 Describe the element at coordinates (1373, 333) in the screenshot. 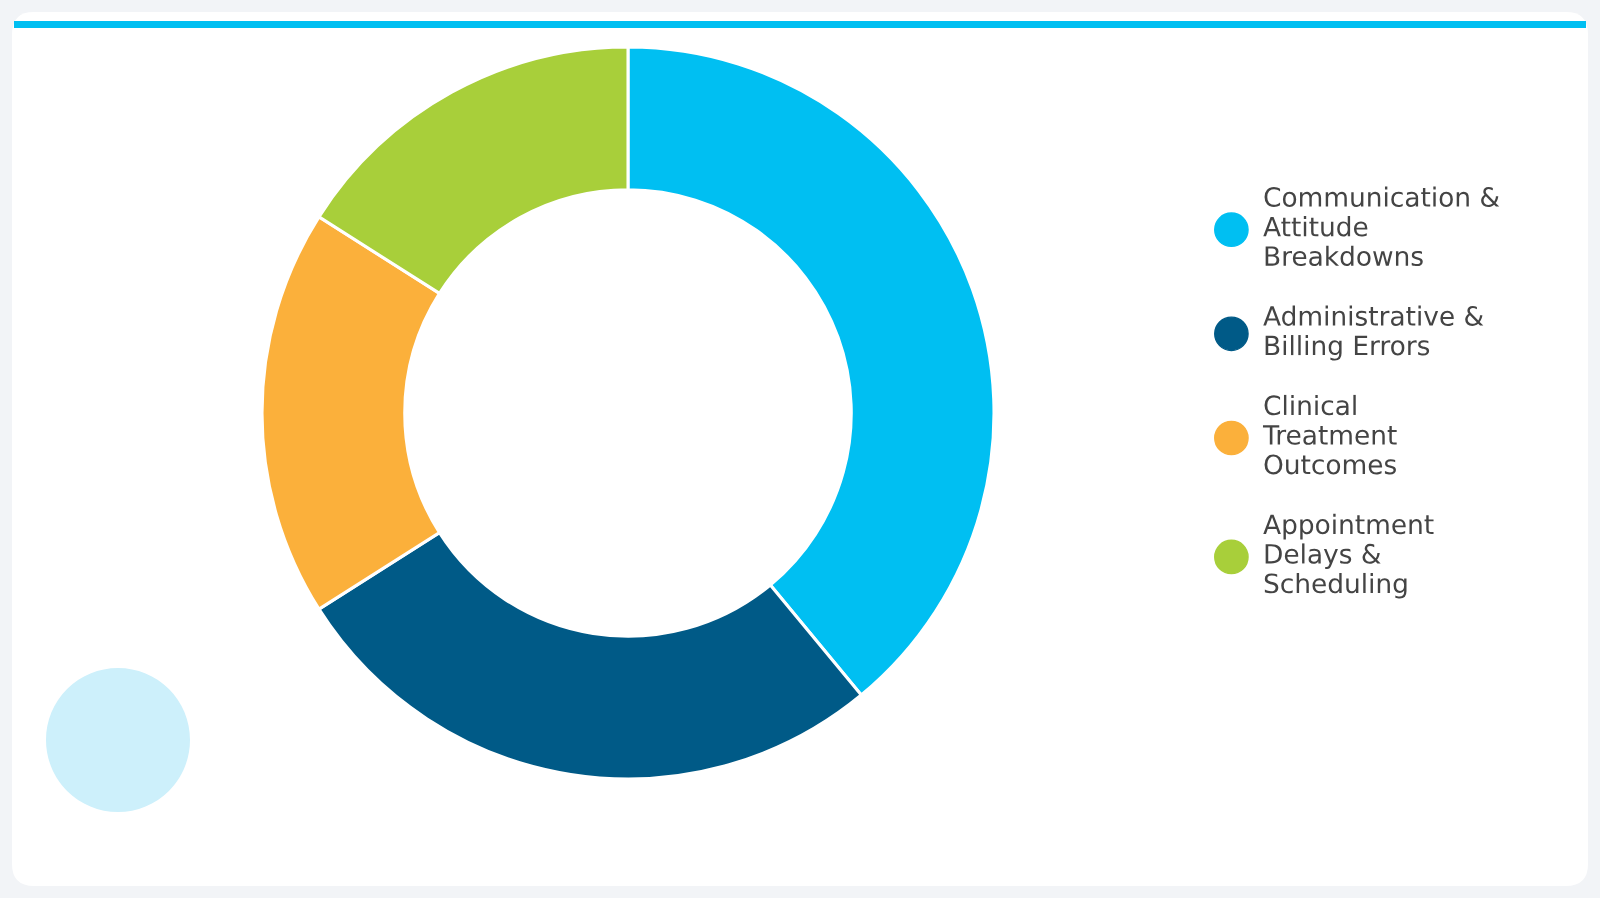

I see `legend-label: Administrative & Billing Errors` at that location.